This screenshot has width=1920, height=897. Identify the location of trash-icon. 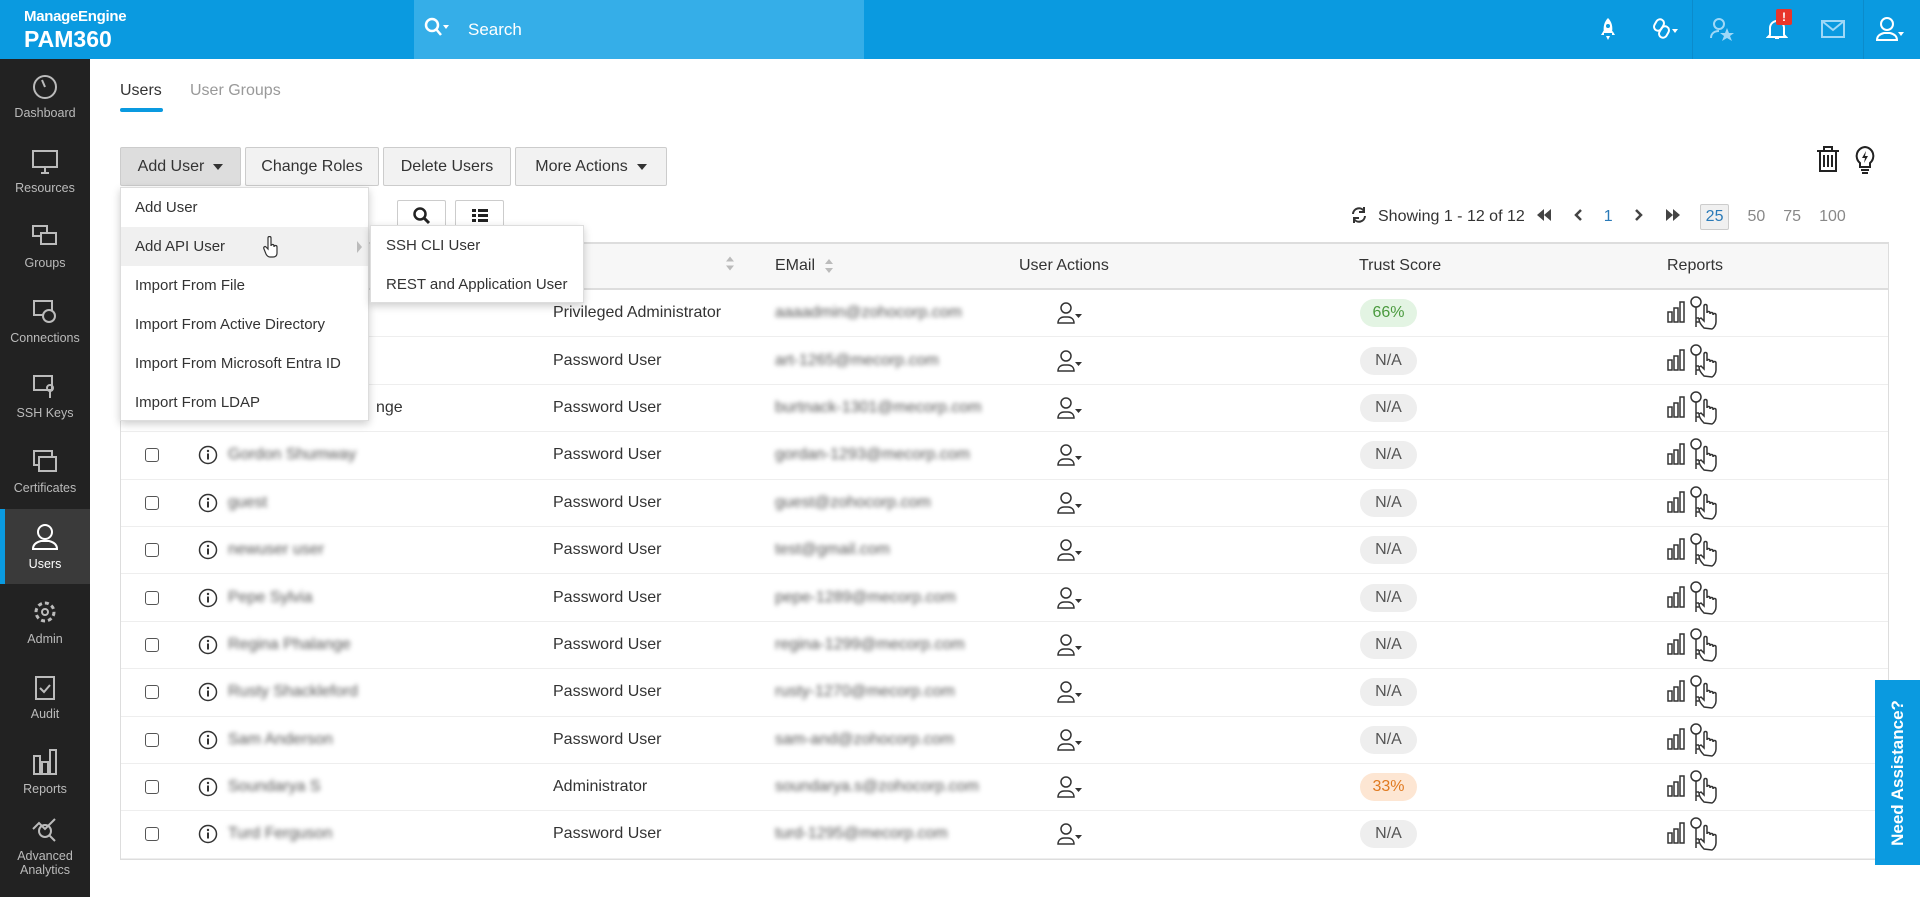
(1828, 161).